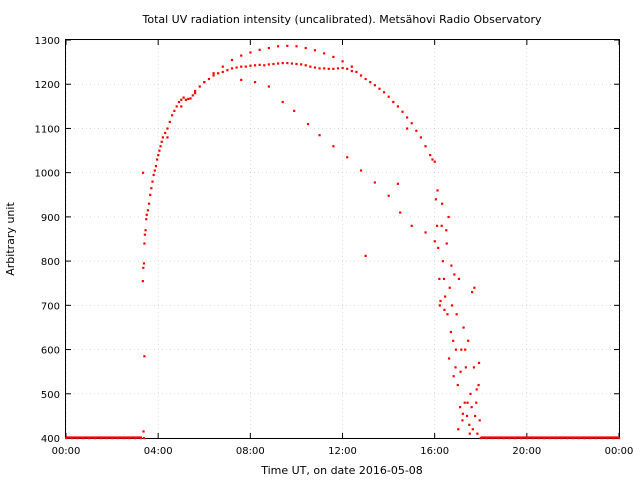  What do you see at coordinates (47, 129) in the screenshot?
I see `y-tick-label: 1100` at bounding box center [47, 129].